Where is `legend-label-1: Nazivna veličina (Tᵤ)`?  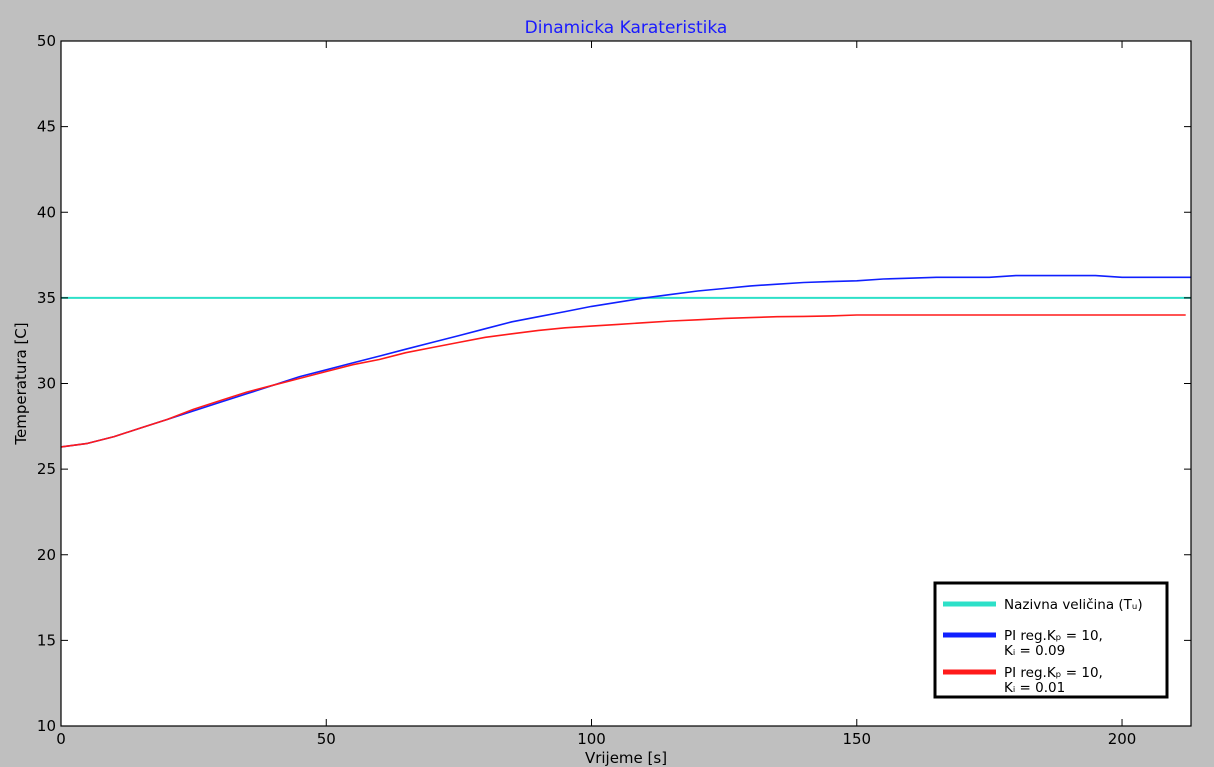 legend-label-1: Nazivna veličina (Tᵤ) is located at coordinates (1073, 605).